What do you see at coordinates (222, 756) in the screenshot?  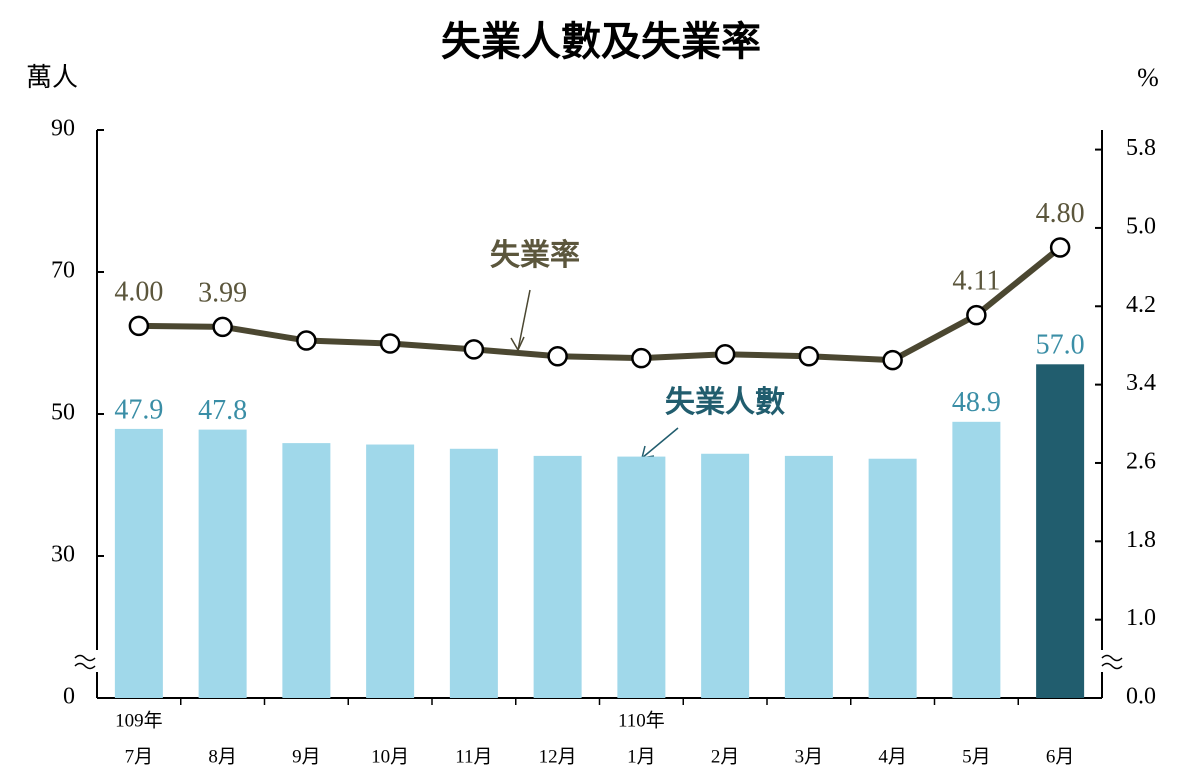 I see `x-tick-label: 8月` at bounding box center [222, 756].